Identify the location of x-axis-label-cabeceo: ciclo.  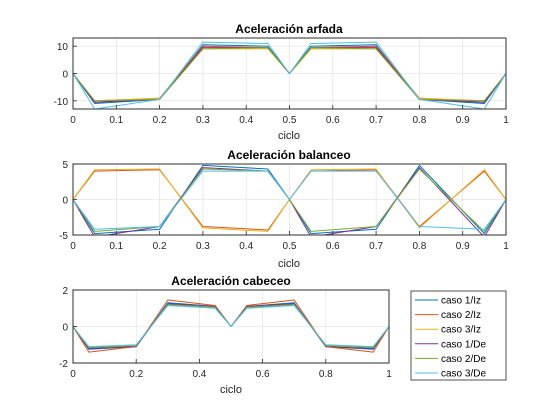
(231, 390).